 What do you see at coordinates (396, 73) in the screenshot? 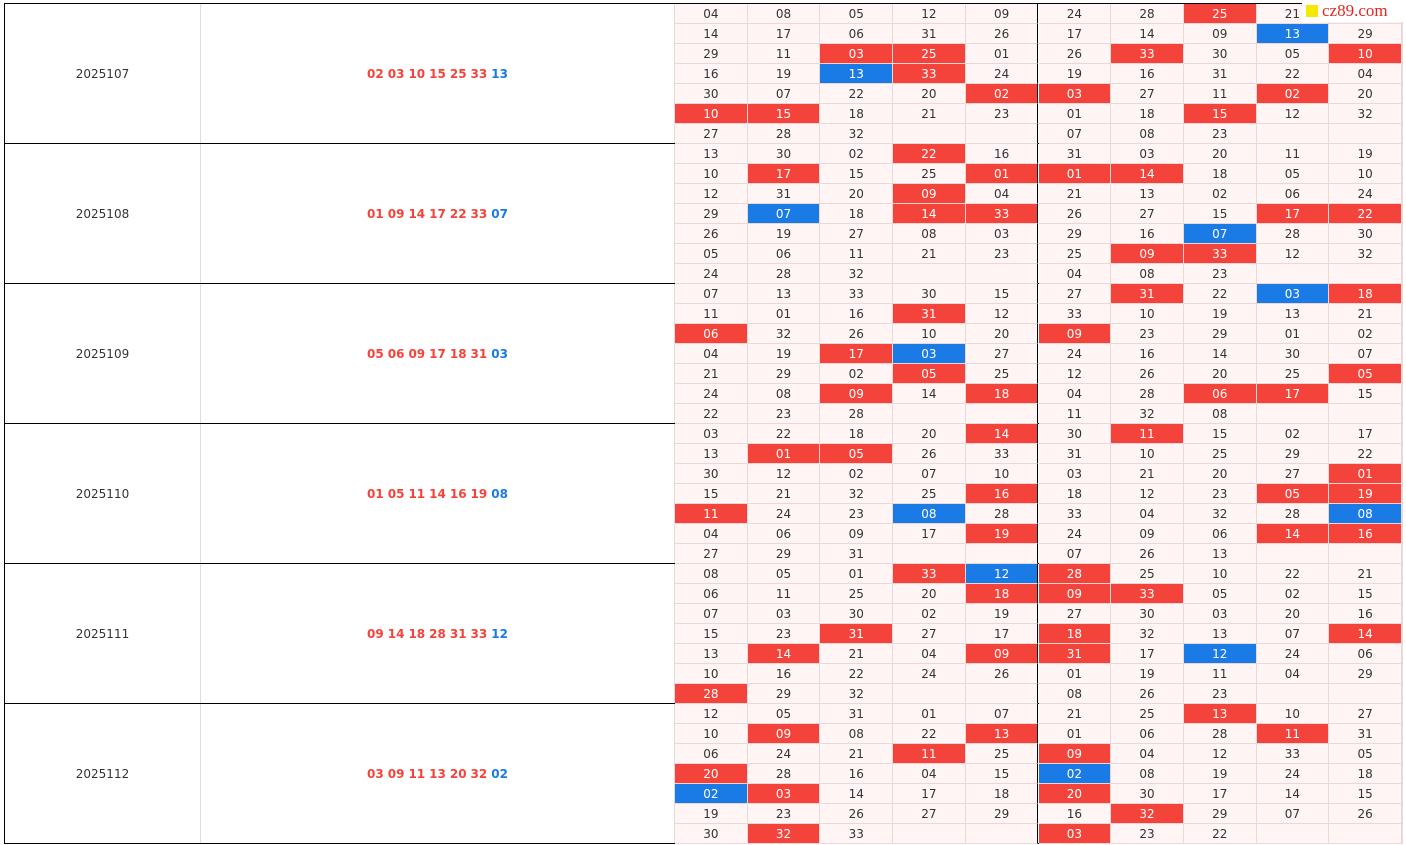
I see `red-ball: 03` at bounding box center [396, 73].